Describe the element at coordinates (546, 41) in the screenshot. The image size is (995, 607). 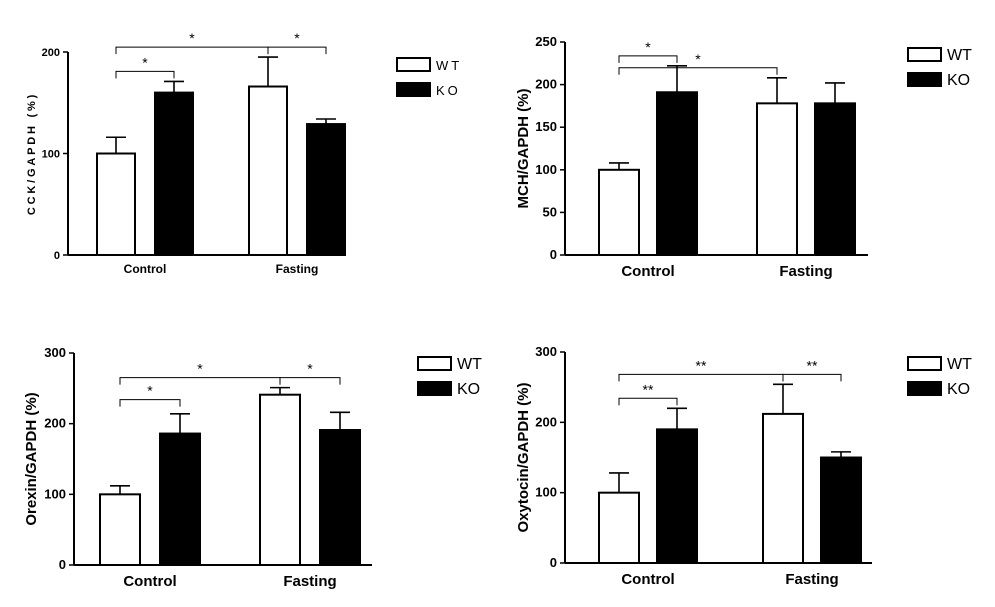
I see `y-tick-label: 250` at that location.